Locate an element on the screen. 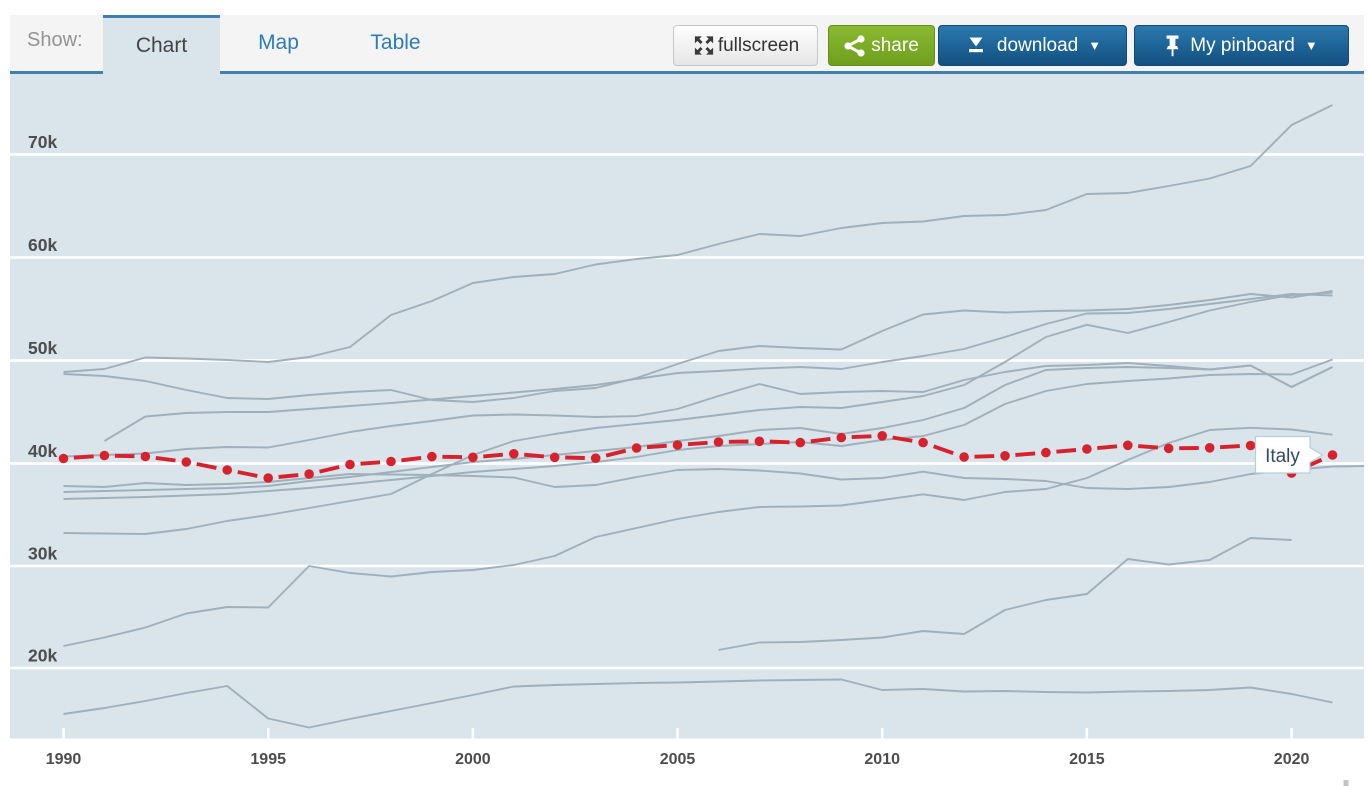  svg-text: 50k is located at coordinates (42, 348).